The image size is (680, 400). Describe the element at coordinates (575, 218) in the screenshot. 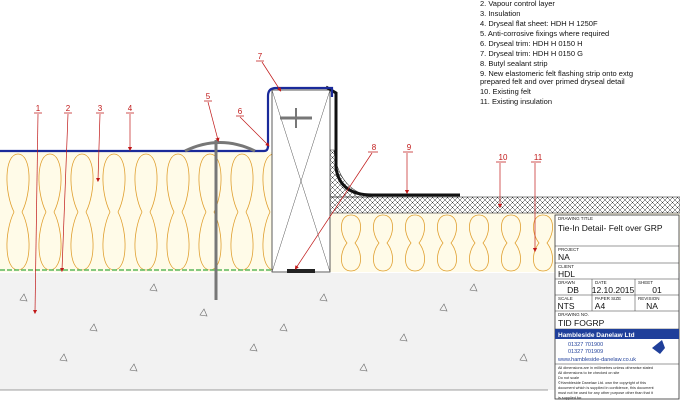

I see `label: DRAWING TITLE` at that location.